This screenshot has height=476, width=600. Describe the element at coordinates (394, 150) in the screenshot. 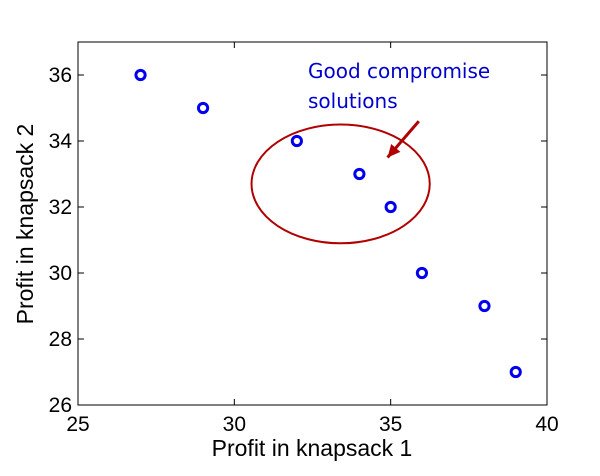

I see `arrow-head-icon` at that location.